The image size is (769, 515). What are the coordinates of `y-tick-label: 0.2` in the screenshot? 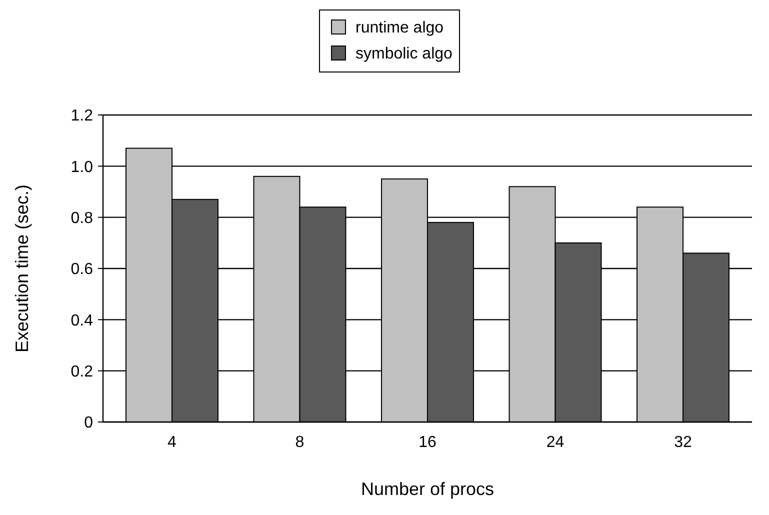 It's located at (82, 371).